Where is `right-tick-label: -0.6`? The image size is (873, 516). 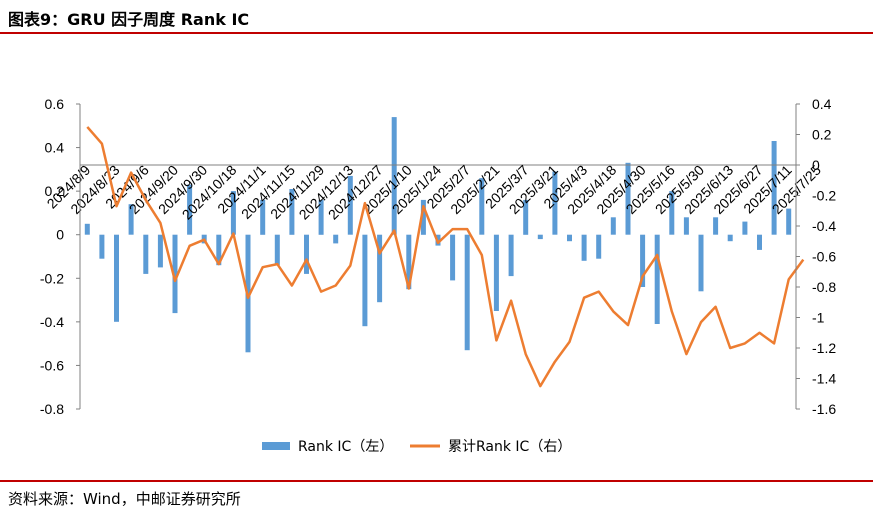 right-tick-label: -0.6 is located at coordinates (824, 257).